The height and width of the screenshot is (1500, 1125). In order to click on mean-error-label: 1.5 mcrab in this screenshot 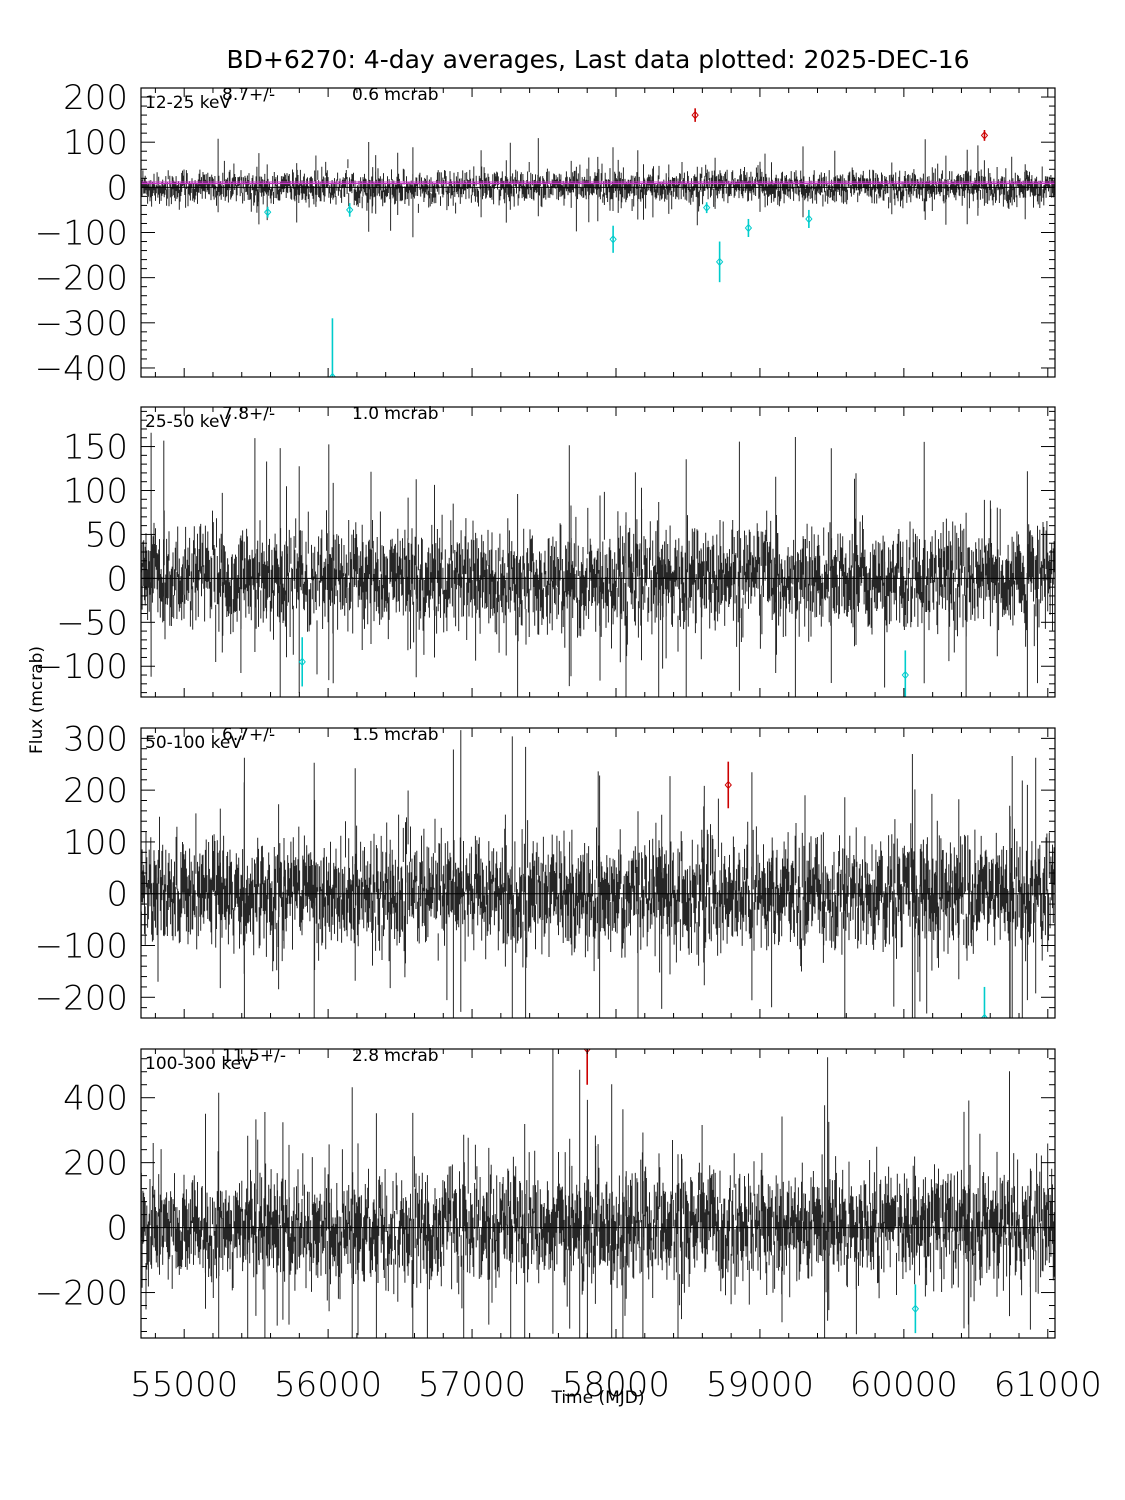, I will do `click(395, 735)`.